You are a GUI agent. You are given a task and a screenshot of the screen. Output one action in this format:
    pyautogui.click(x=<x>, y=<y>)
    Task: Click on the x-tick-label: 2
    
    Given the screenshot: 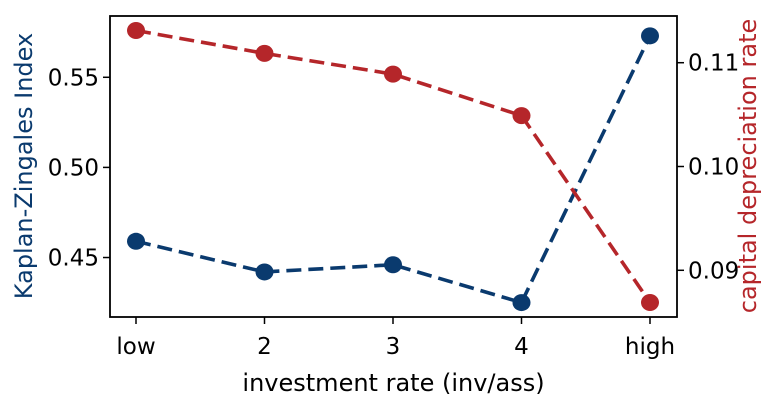 What is the action you would take?
    pyautogui.click(x=264, y=347)
    